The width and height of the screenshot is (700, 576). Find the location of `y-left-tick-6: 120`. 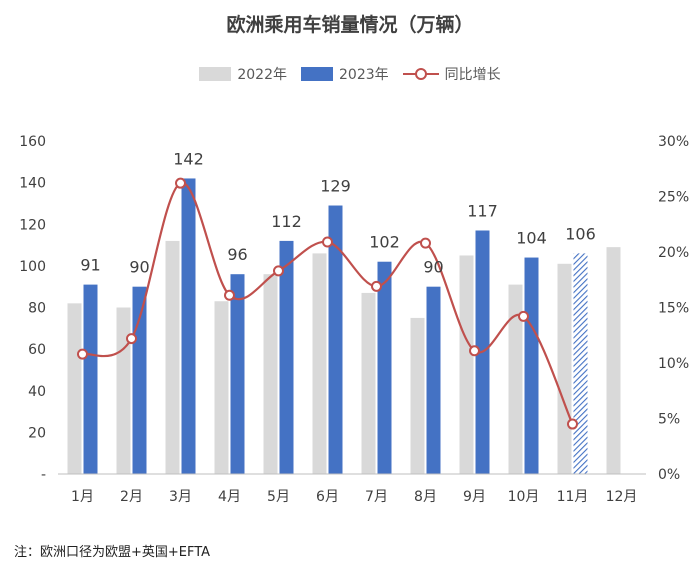

y-left-tick-6: 120 is located at coordinates (32, 225).